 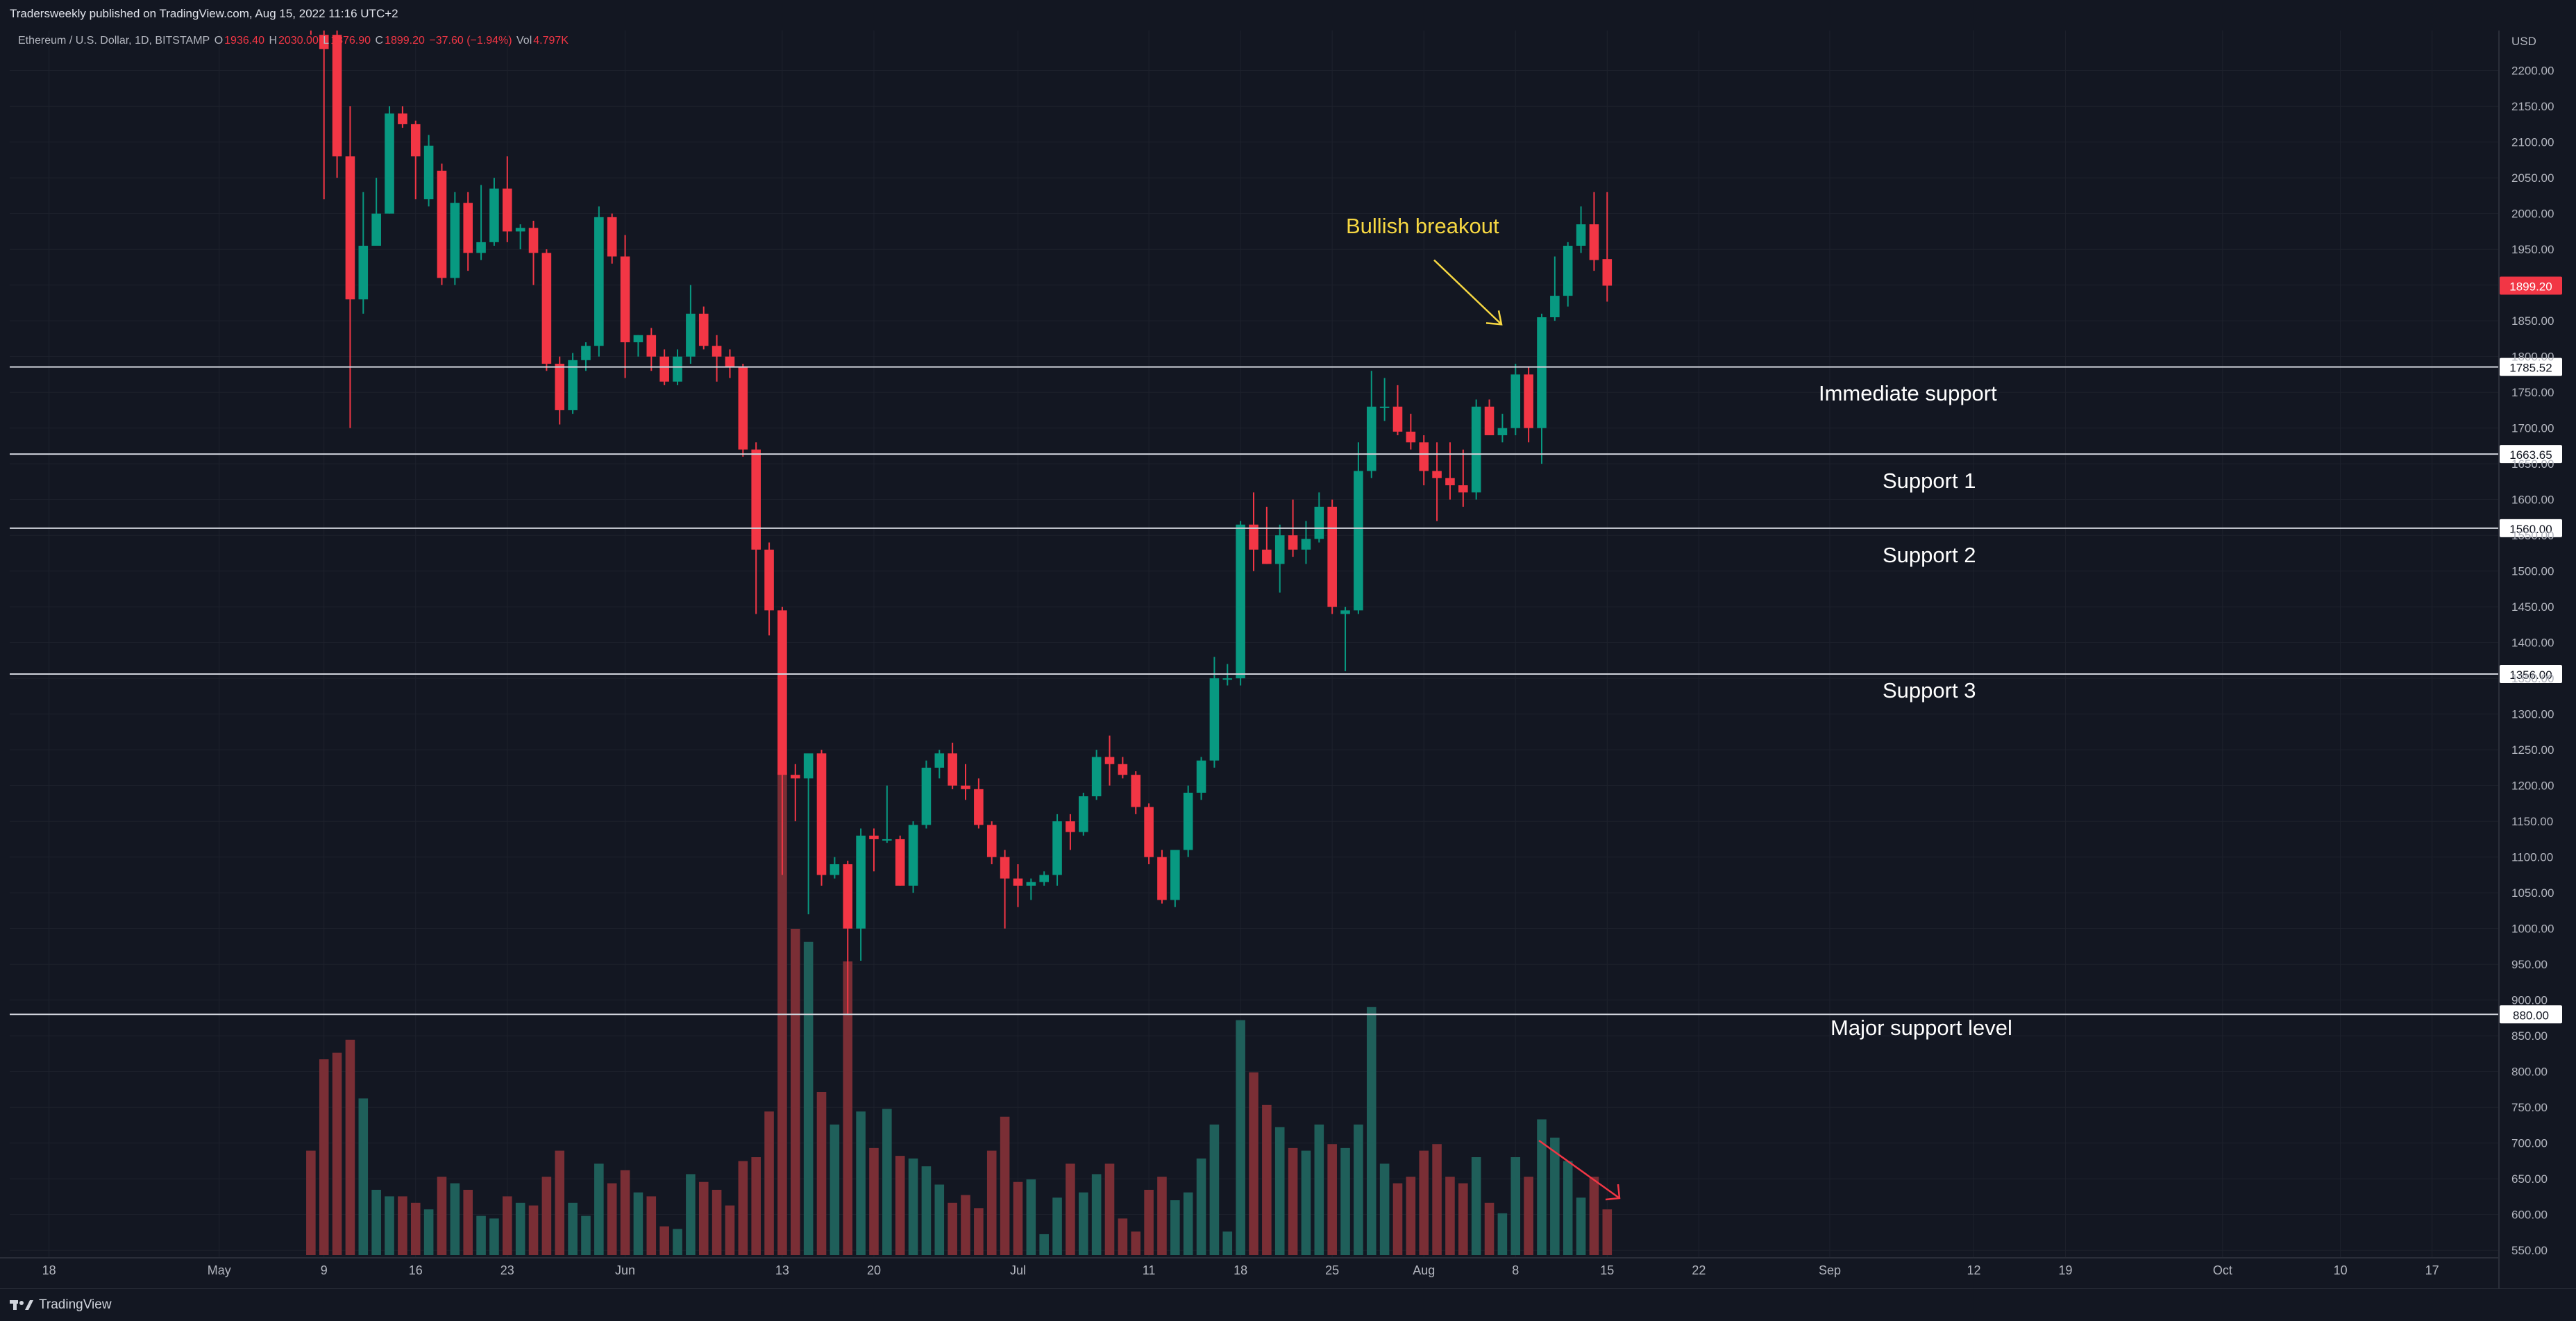 I want to click on price-tick-label: 1050.00, so click(x=2532, y=893).